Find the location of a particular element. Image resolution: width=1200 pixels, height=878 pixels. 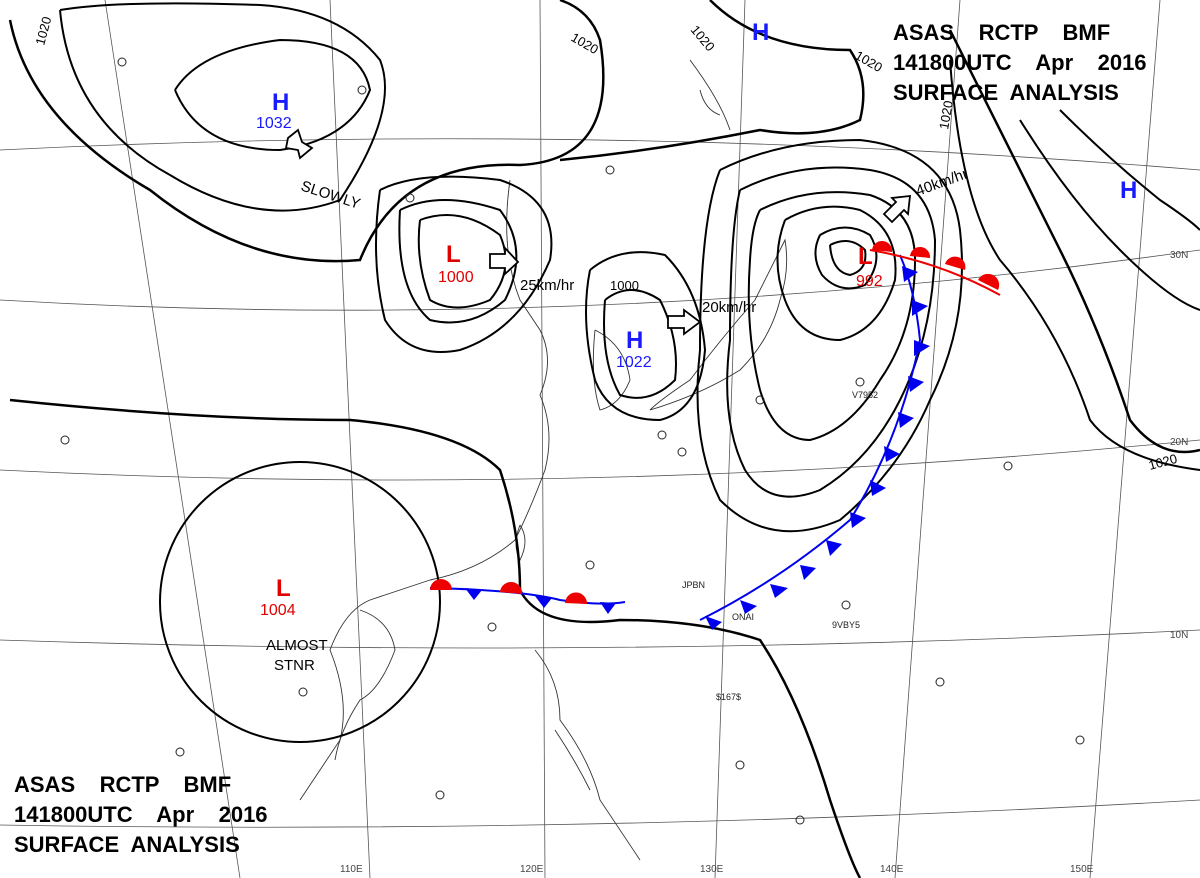

station-id: JPBN is located at coordinates (693, 585).